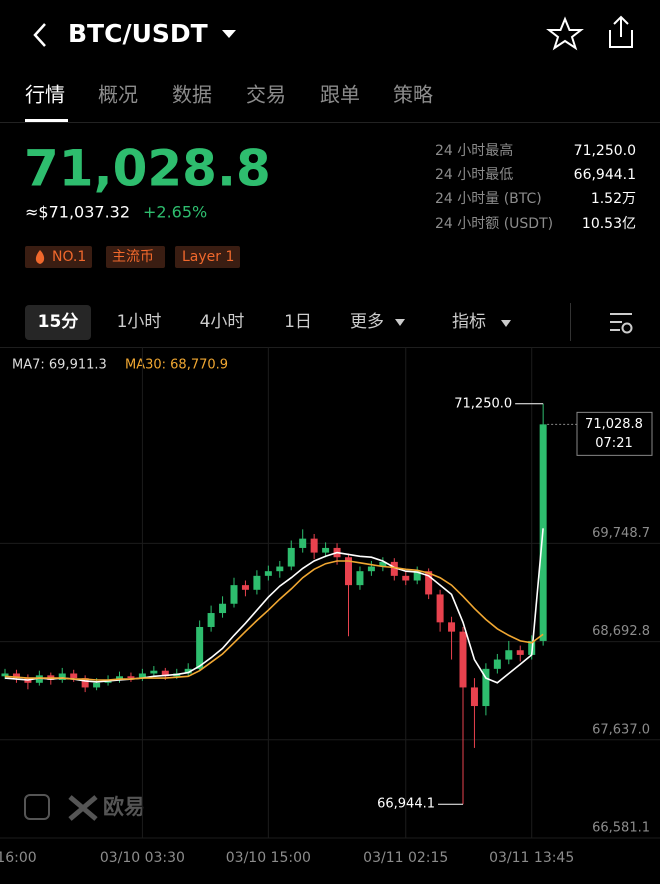 The width and height of the screenshot is (660, 884). Describe the element at coordinates (613, 199) in the screenshot. I see `stat-value: 1.52万` at that location.